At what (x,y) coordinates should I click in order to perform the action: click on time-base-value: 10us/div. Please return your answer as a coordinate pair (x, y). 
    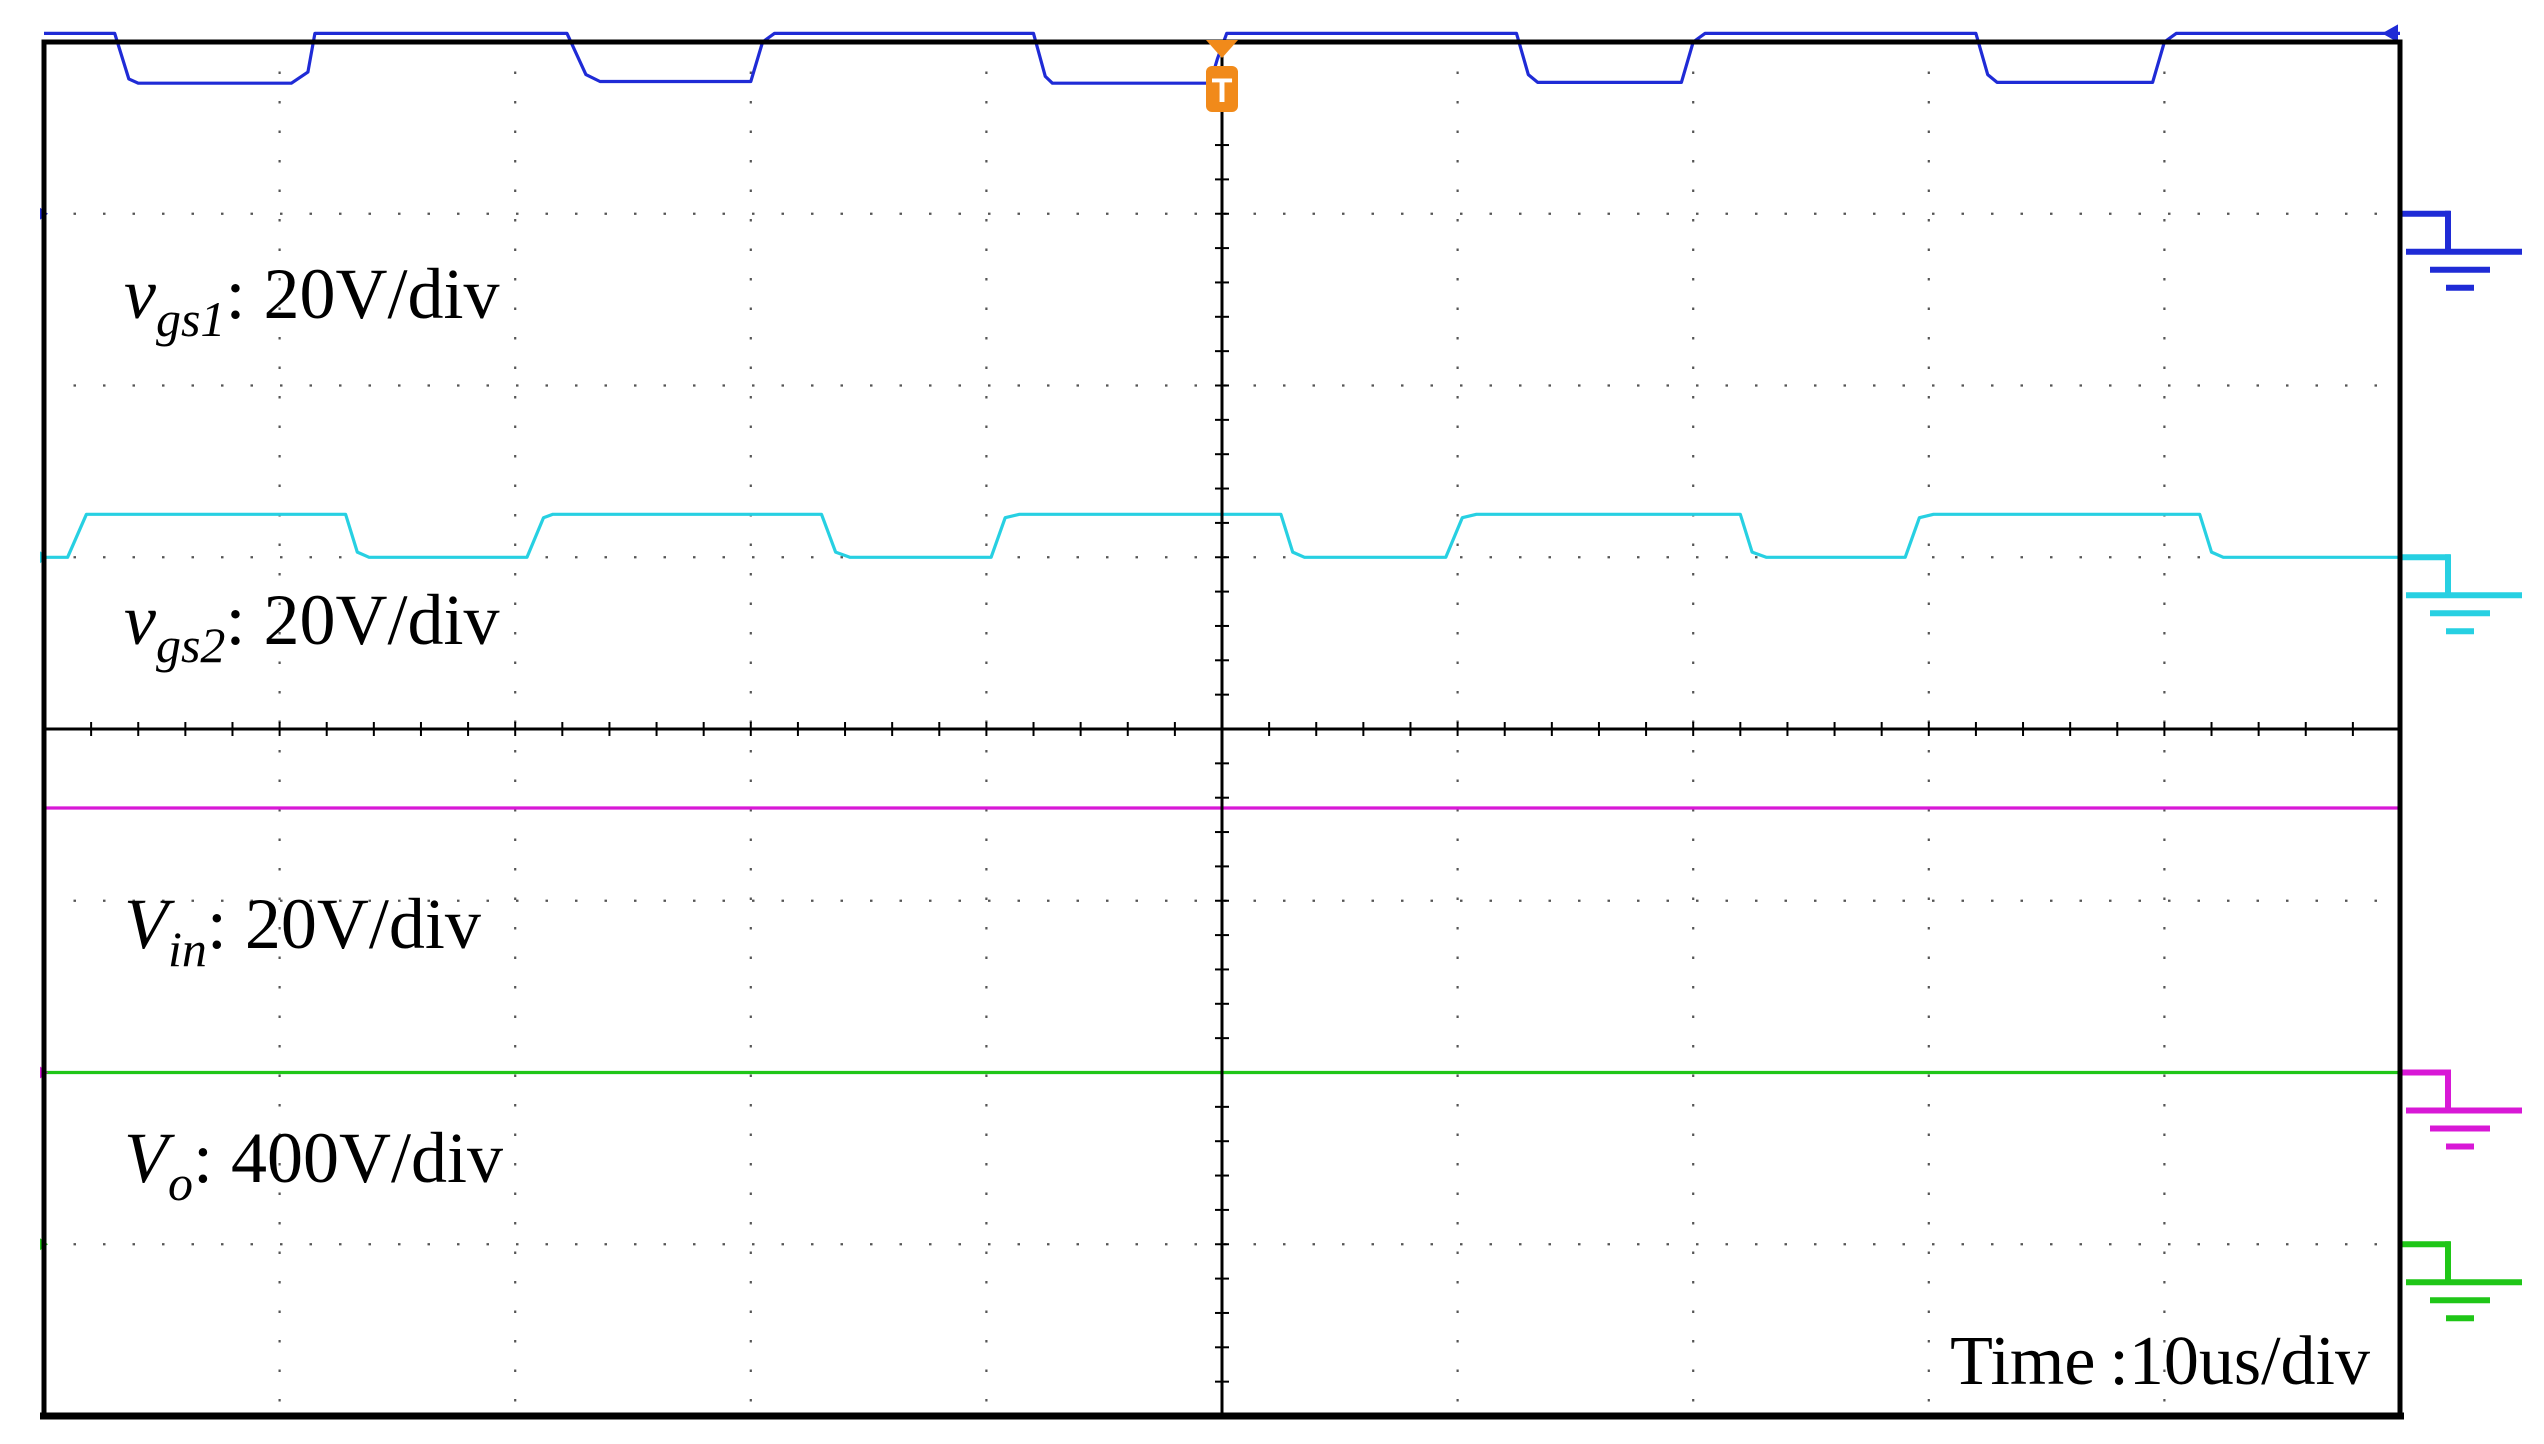
    Looking at the image, I should click on (2249, 1361).